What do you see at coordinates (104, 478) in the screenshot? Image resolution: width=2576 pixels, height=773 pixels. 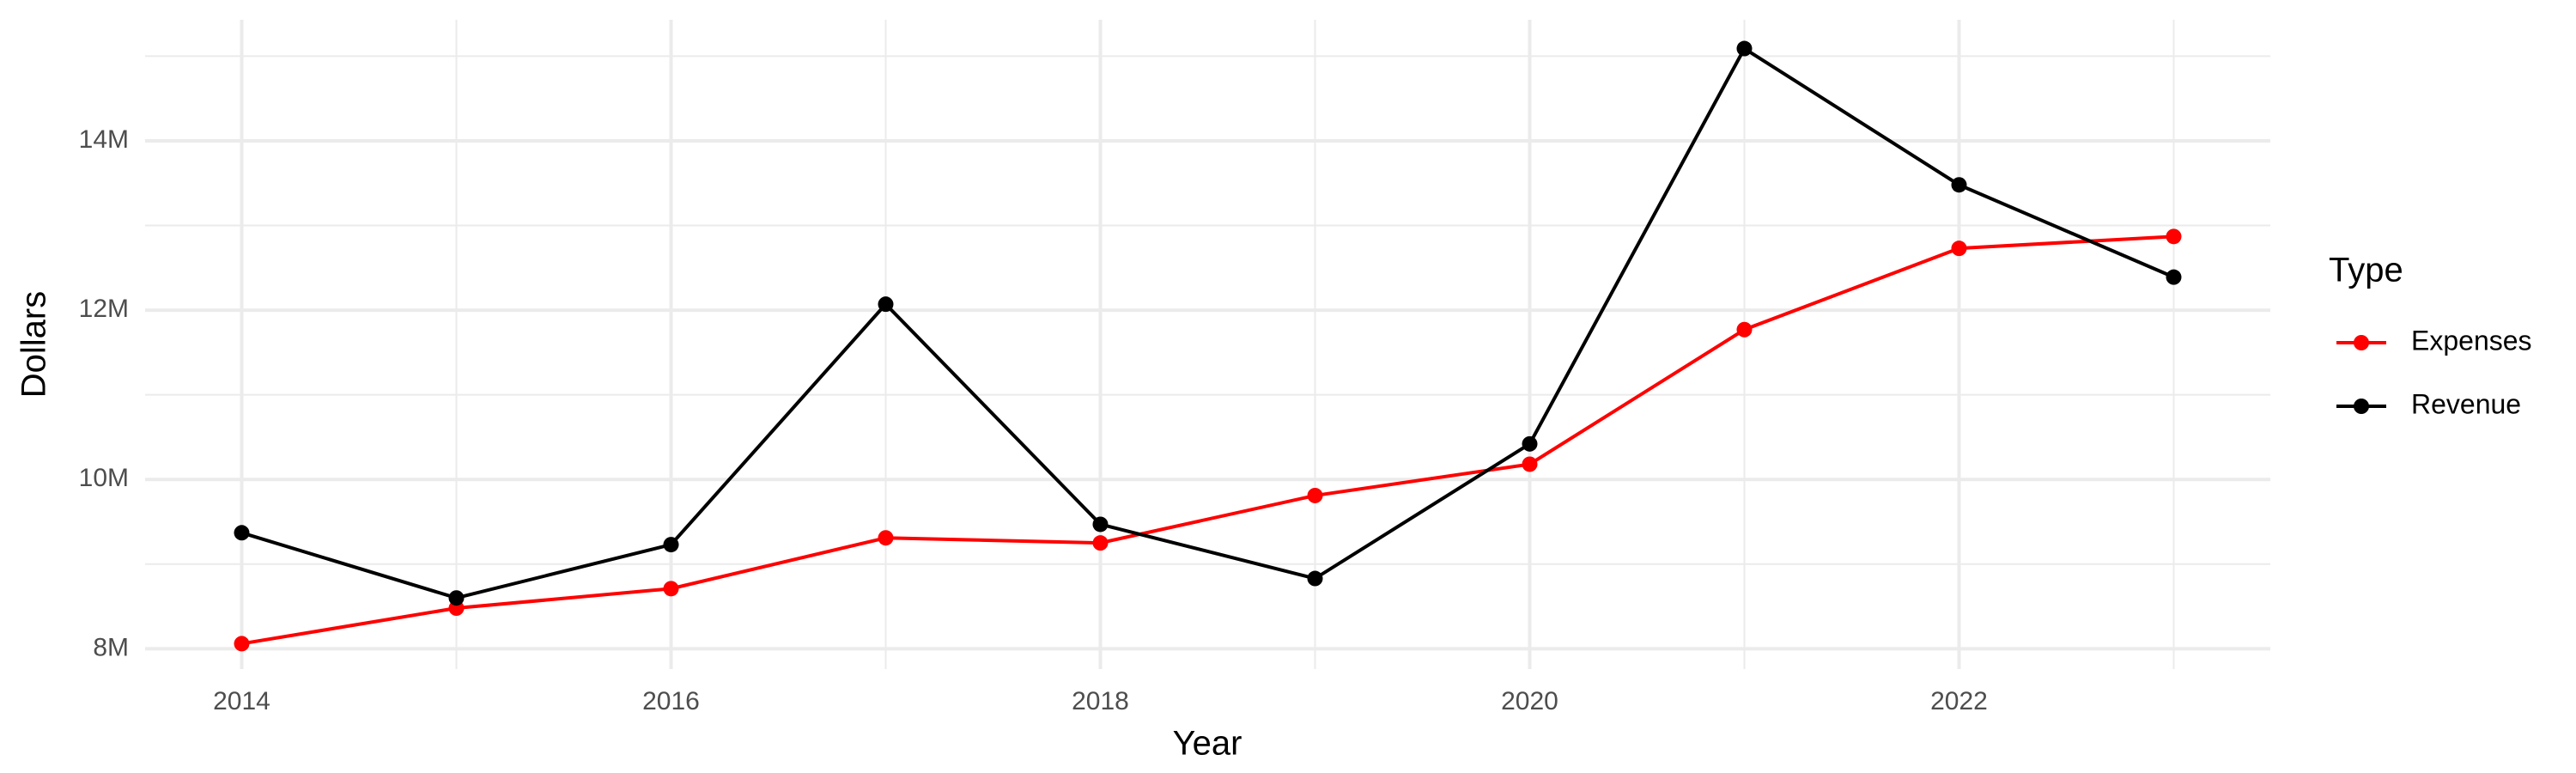 I see `y-tick-label: 10M` at bounding box center [104, 478].